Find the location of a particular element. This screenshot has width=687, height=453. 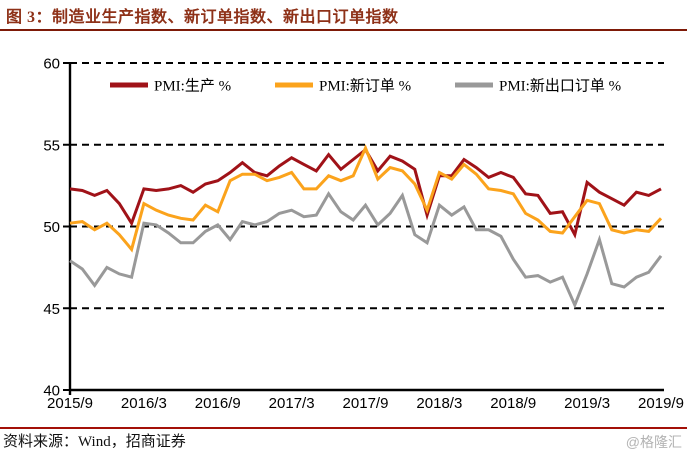

title-divider is located at coordinates (343, 30).